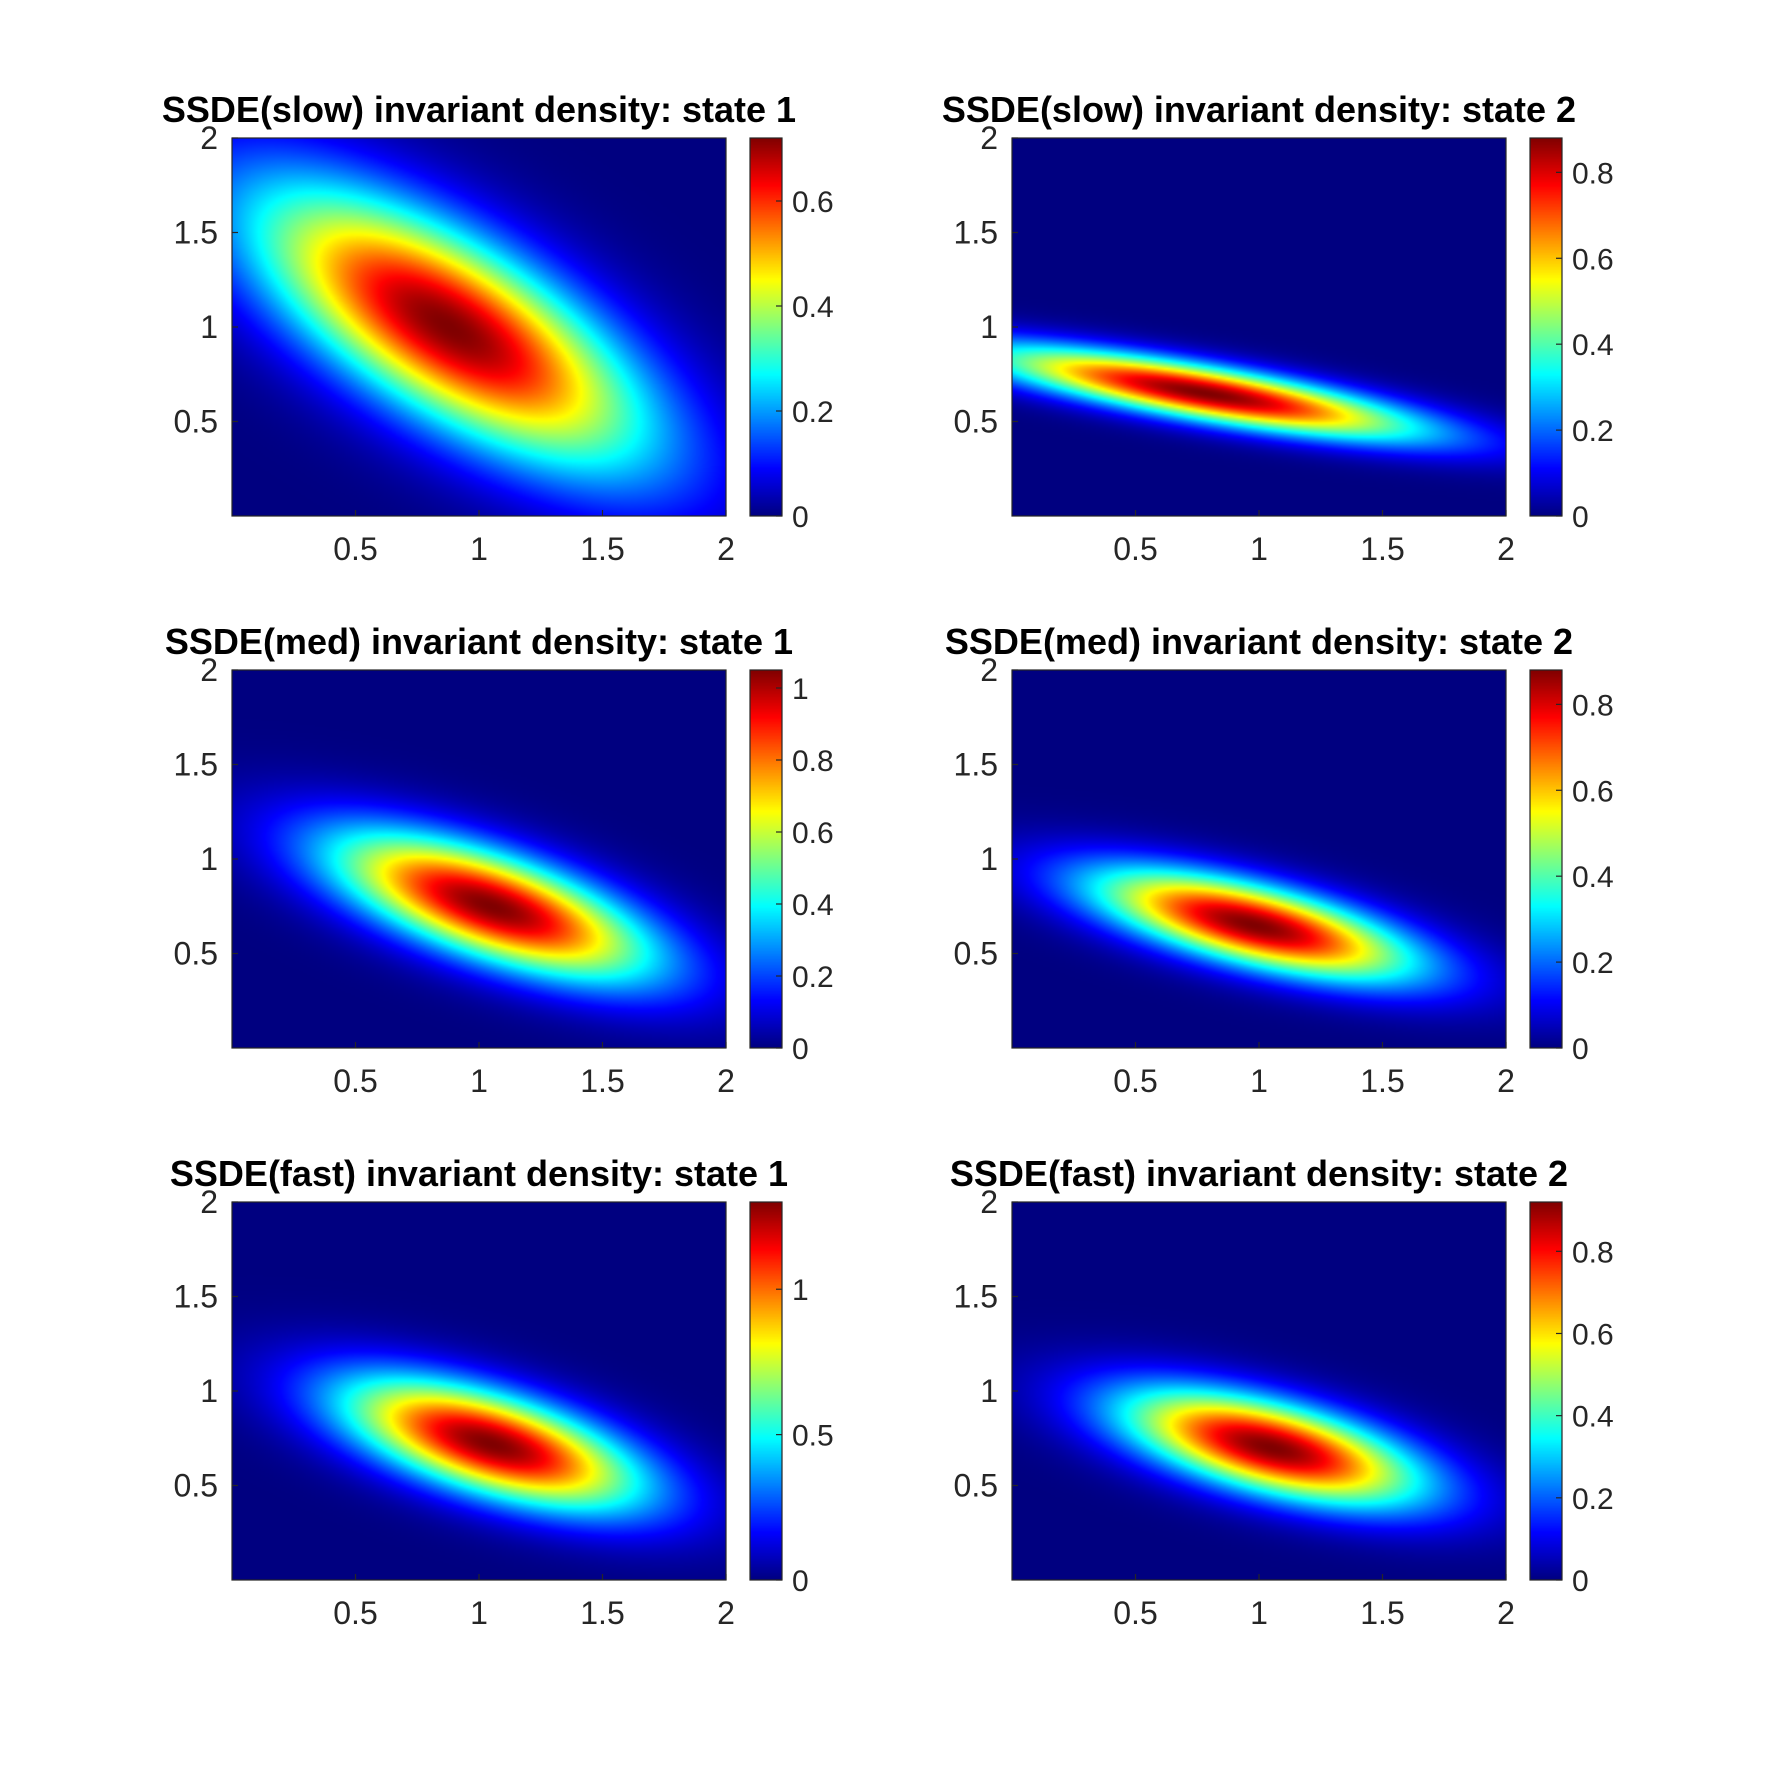 This screenshot has height=1776, width=1774. What do you see at coordinates (479, 1173) in the screenshot?
I see `subplot-title: SSDE(fast) invariant density: state 1` at bounding box center [479, 1173].